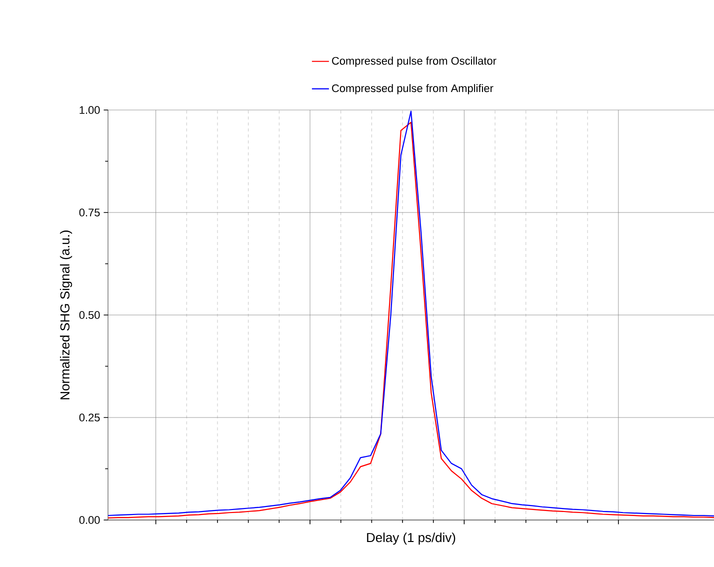 This screenshot has width=714, height=567. What do you see at coordinates (89, 520) in the screenshot?
I see `y-tick-label: 0.00` at bounding box center [89, 520].